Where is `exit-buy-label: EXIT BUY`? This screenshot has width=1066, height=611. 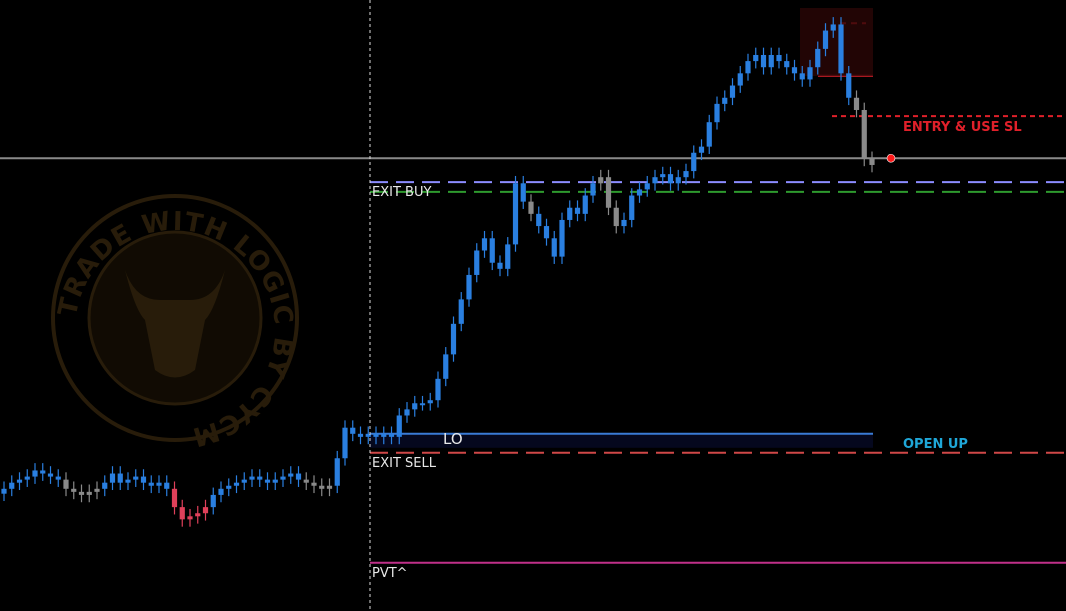
exit-buy-label: EXIT BUY is located at coordinates (401, 192).